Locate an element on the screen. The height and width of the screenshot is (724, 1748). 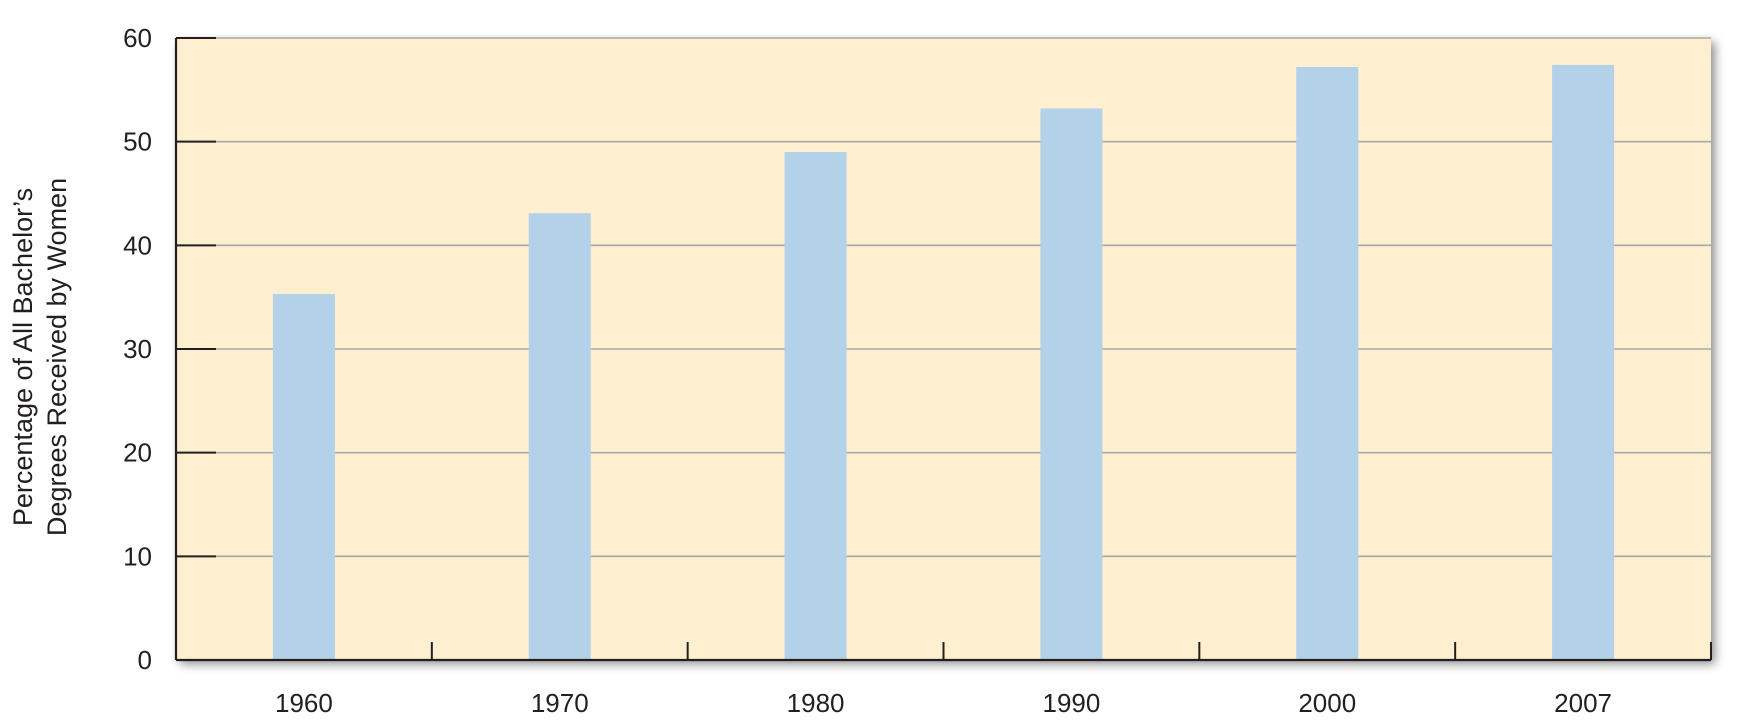
y-tick-label: 20 is located at coordinates (137, 453).